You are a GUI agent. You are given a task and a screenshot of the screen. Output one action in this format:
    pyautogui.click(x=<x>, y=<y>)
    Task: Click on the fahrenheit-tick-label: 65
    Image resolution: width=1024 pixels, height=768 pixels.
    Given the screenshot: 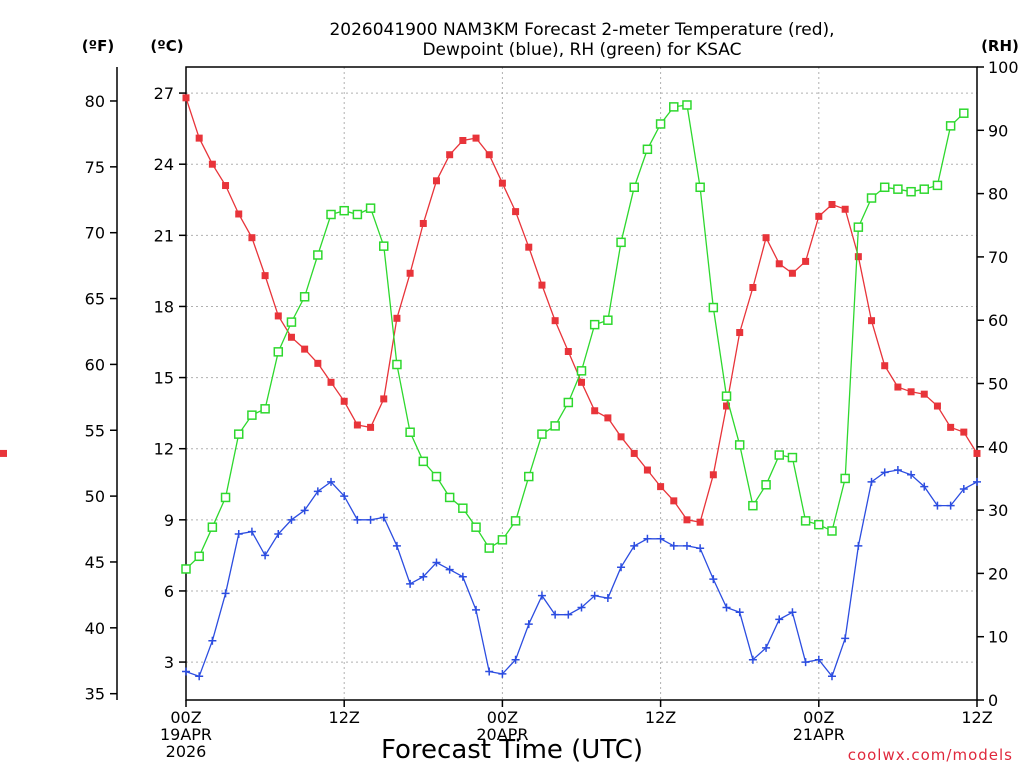 What is the action you would take?
    pyautogui.click(x=95, y=299)
    